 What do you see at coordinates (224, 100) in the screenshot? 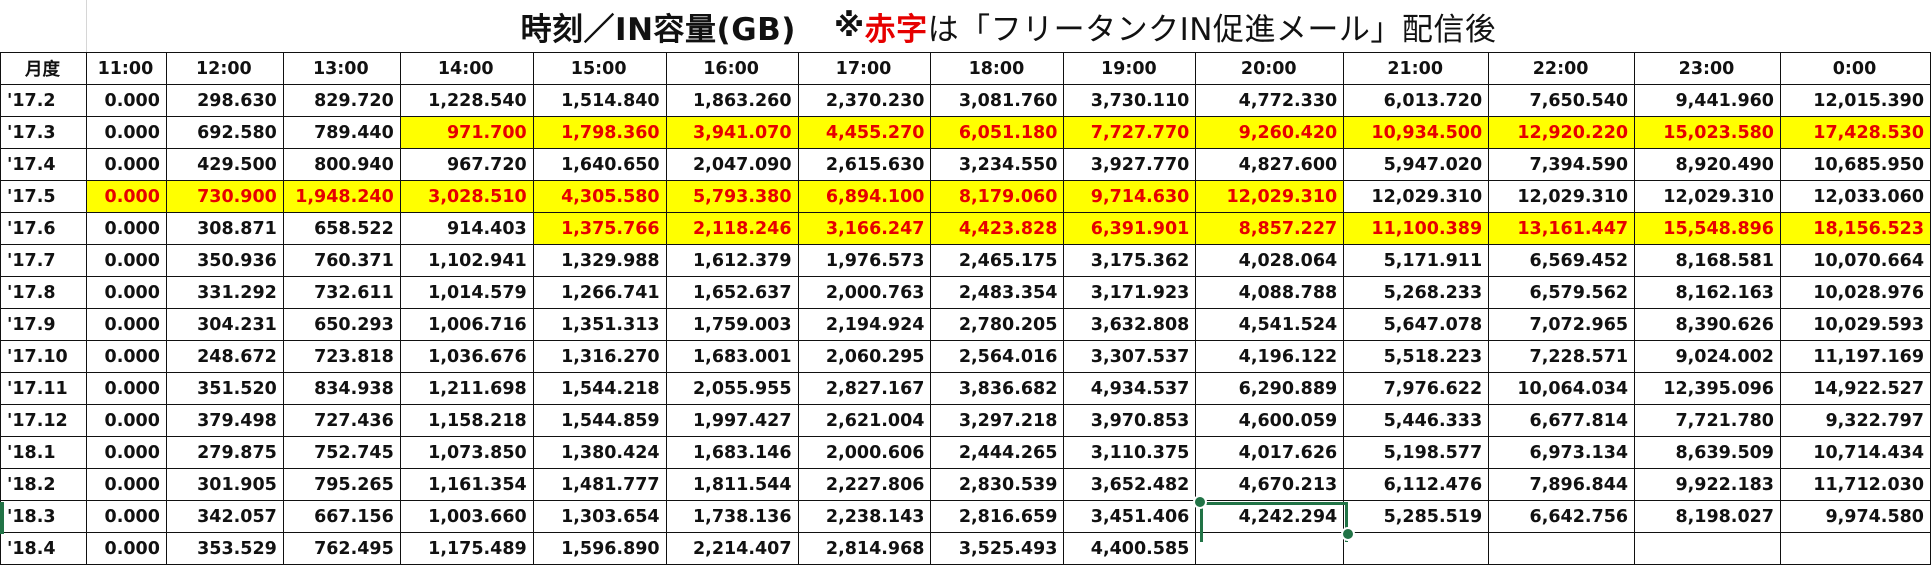
I see `value-cell: 298.630` at bounding box center [224, 100].